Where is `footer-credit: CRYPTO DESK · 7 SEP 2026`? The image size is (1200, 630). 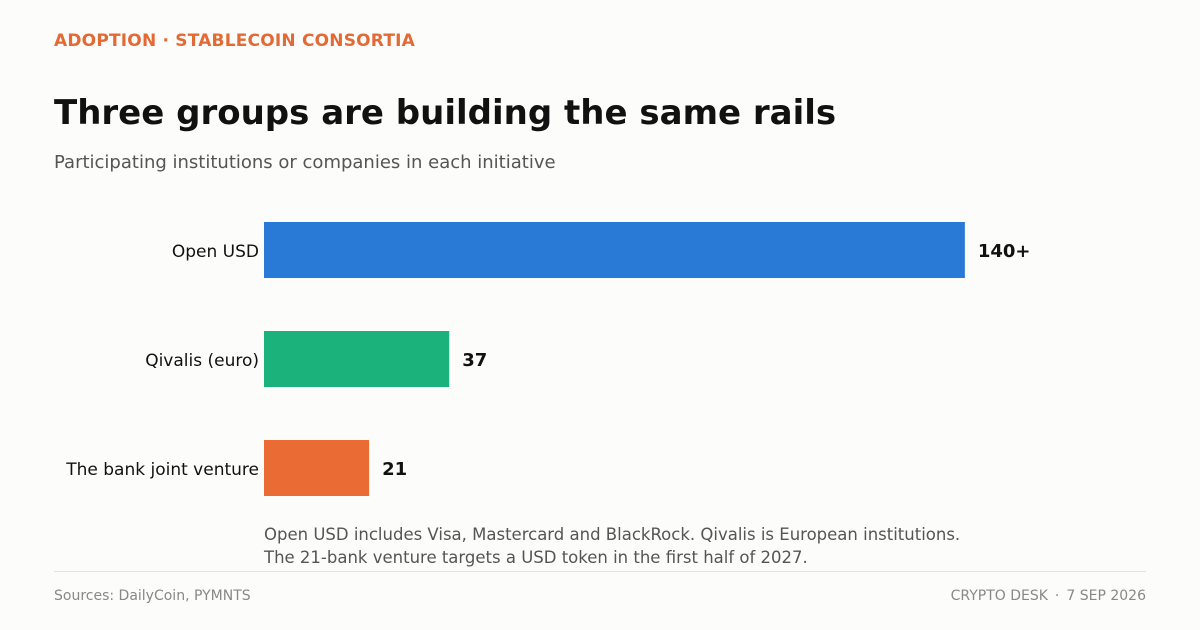 footer-credit: CRYPTO DESK · 7 SEP 2026 is located at coordinates (1048, 596).